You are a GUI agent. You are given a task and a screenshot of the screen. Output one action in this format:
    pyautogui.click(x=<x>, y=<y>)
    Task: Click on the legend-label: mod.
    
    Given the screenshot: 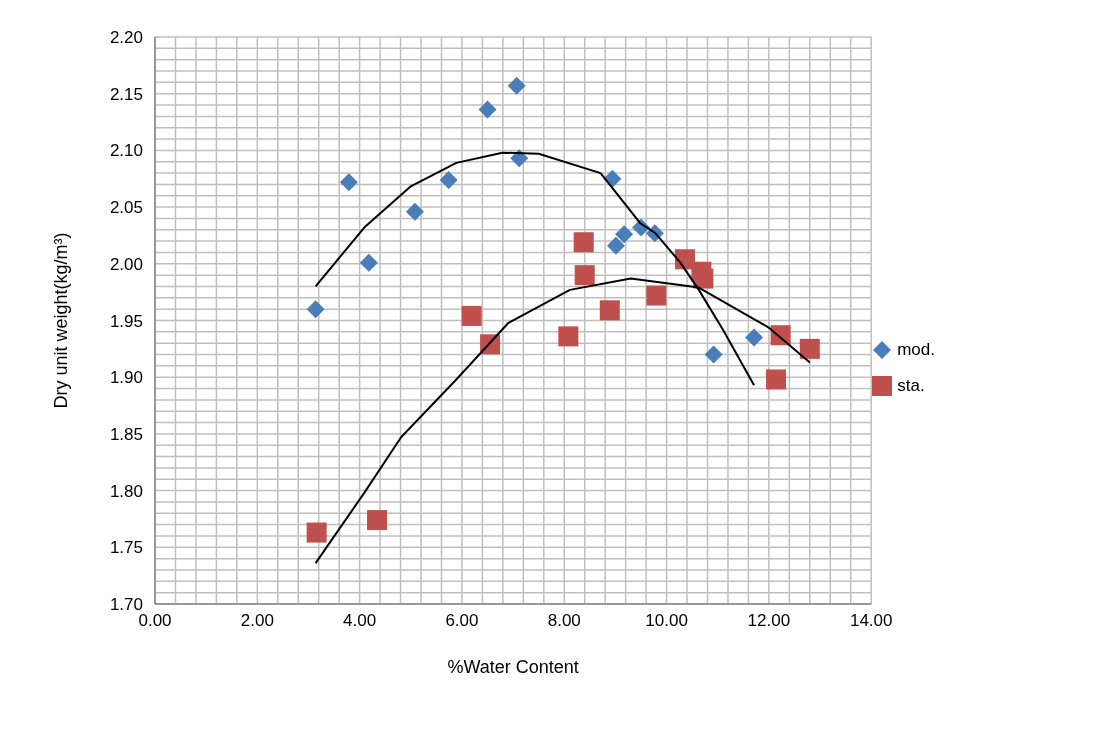 What is the action you would take?
    pyautogui.click(x=916, y=350)
    